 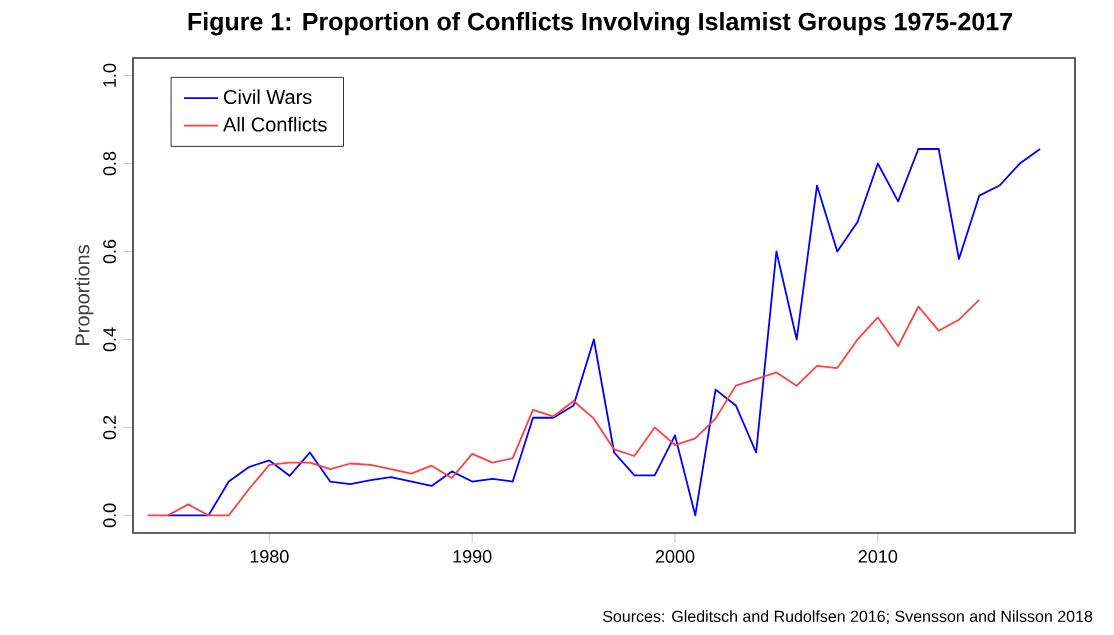 I want to click on y-tick-label: 0.4, so click(x=109, y=339).